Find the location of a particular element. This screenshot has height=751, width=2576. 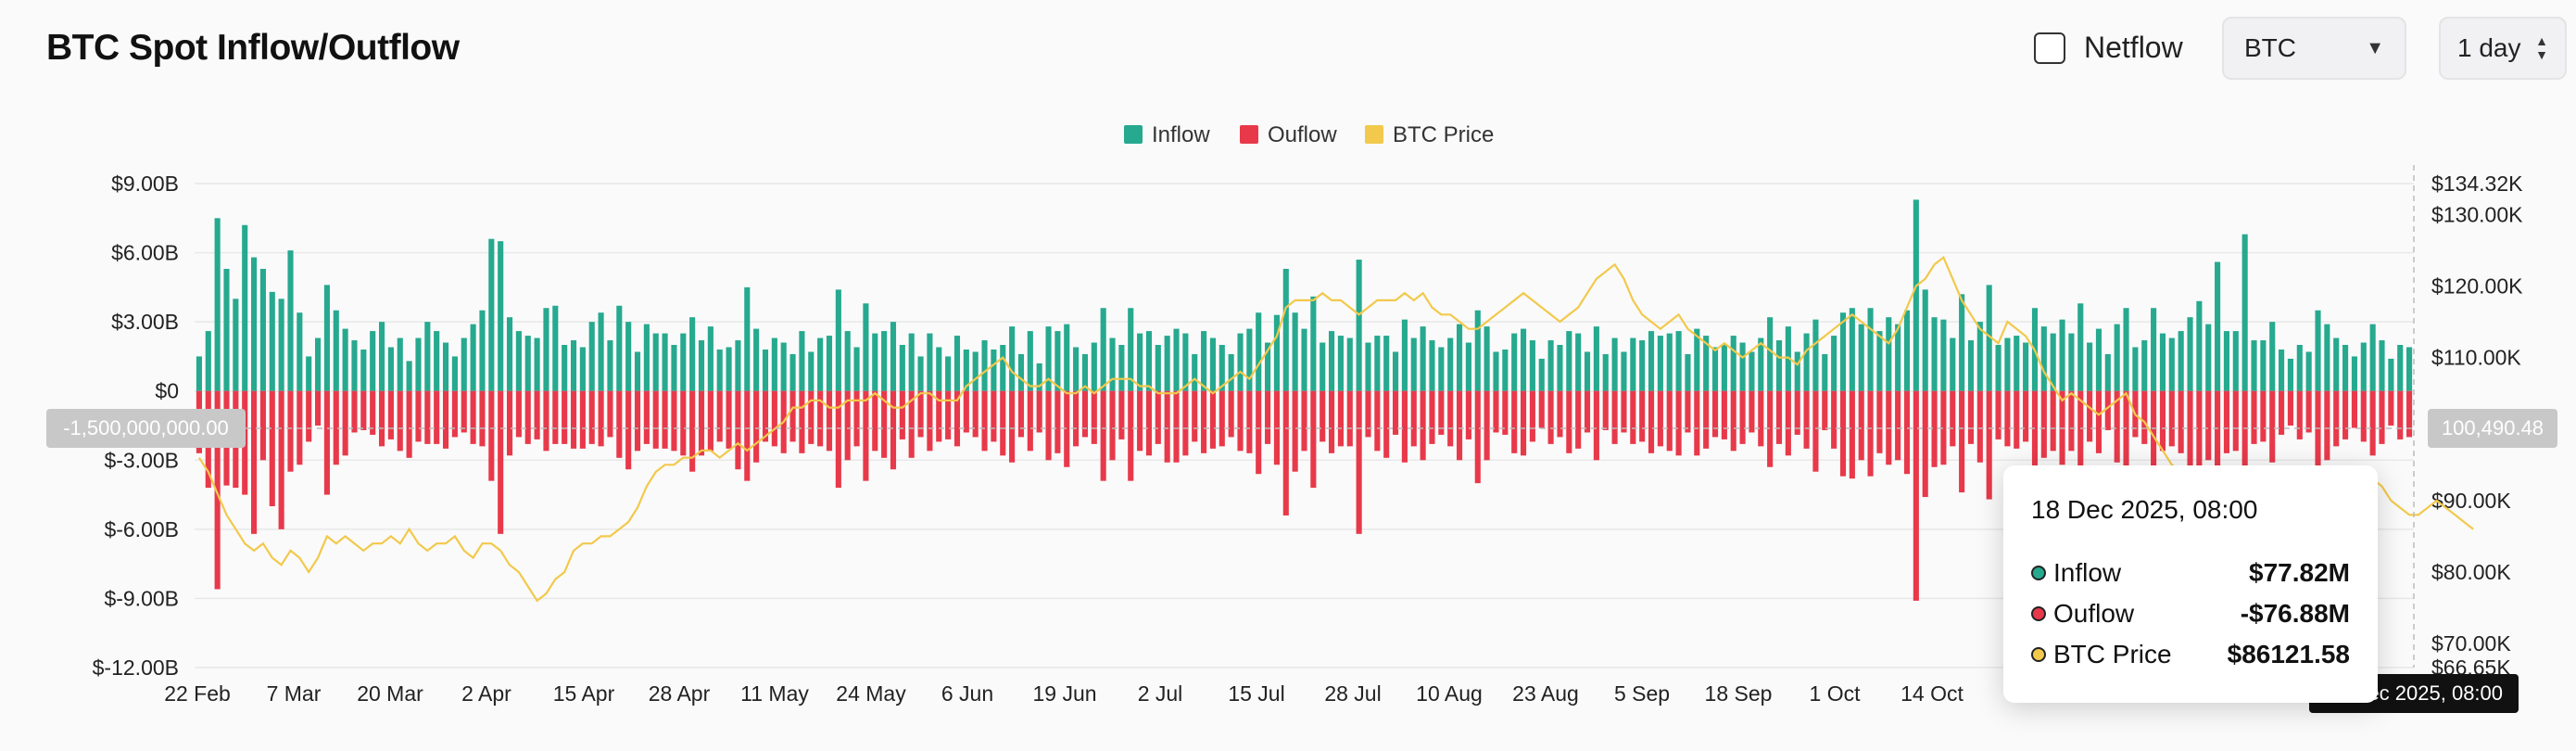

tooltip-label: BTC Price is located at coordinates (2113, 654).